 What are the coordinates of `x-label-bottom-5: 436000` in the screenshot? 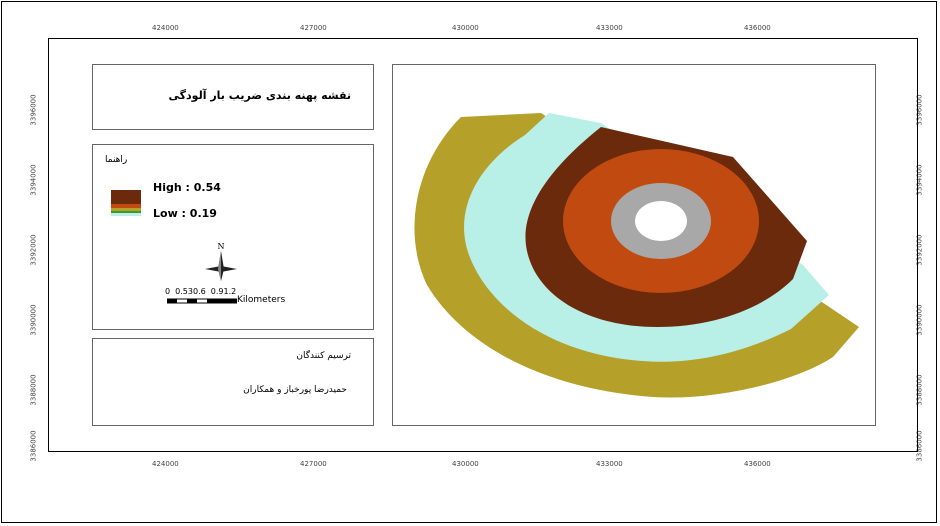 It's located at (757, 464).